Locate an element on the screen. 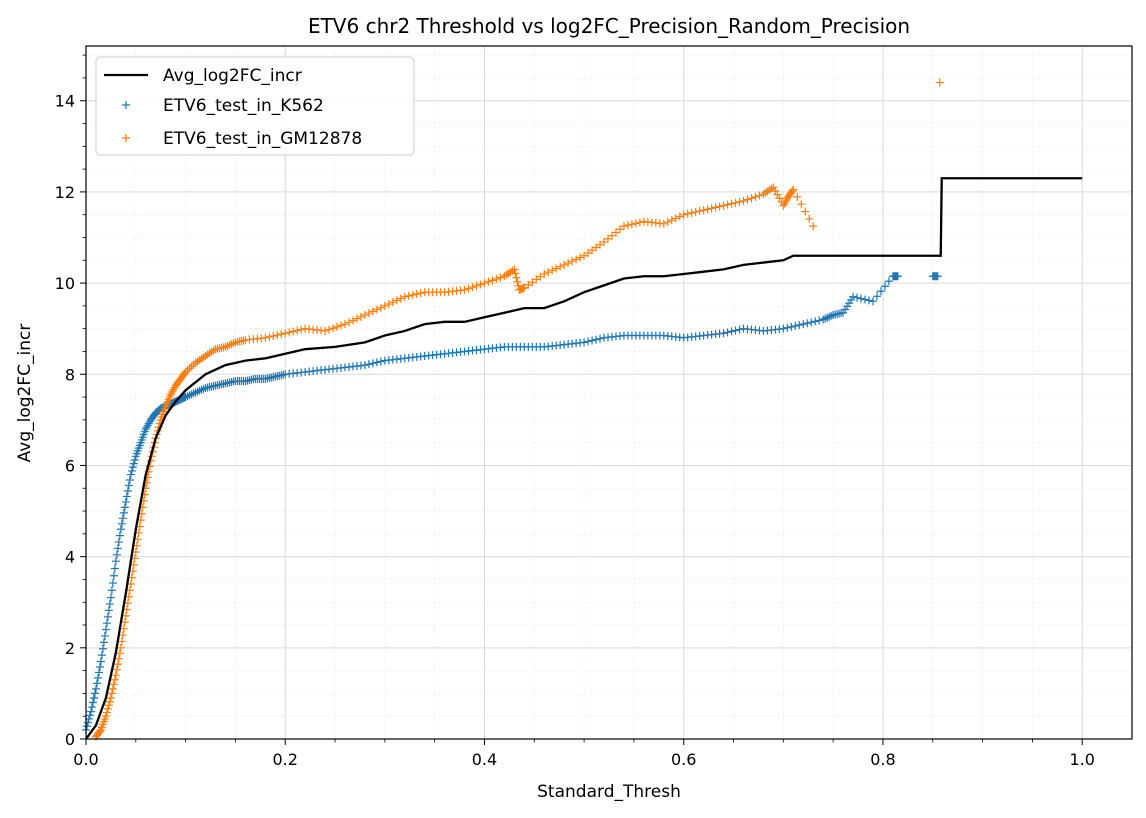  legend-box is located at coordinates (255, 106).